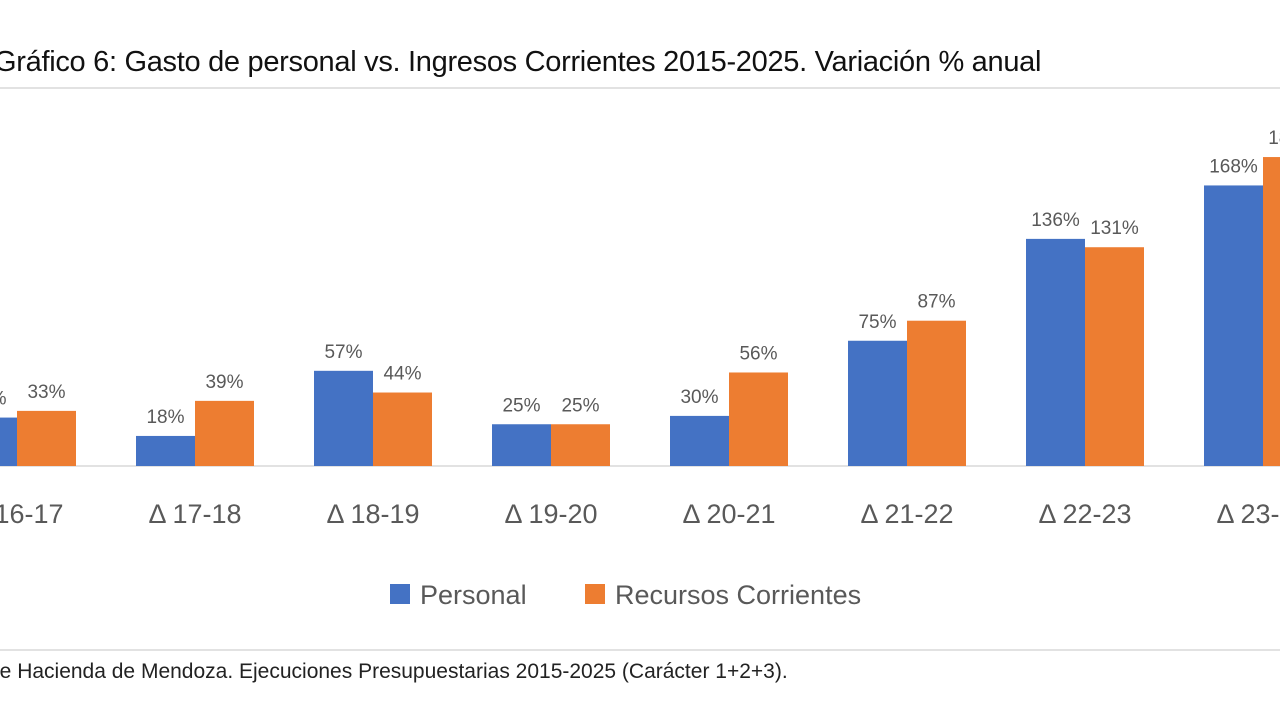 The width and height of the screenshot is (1280, 720). What do you see at coordinates (194, 514) in the screenshot?
I see `x-tick-label: Δ 17-18` at bounding box center [194, 514].